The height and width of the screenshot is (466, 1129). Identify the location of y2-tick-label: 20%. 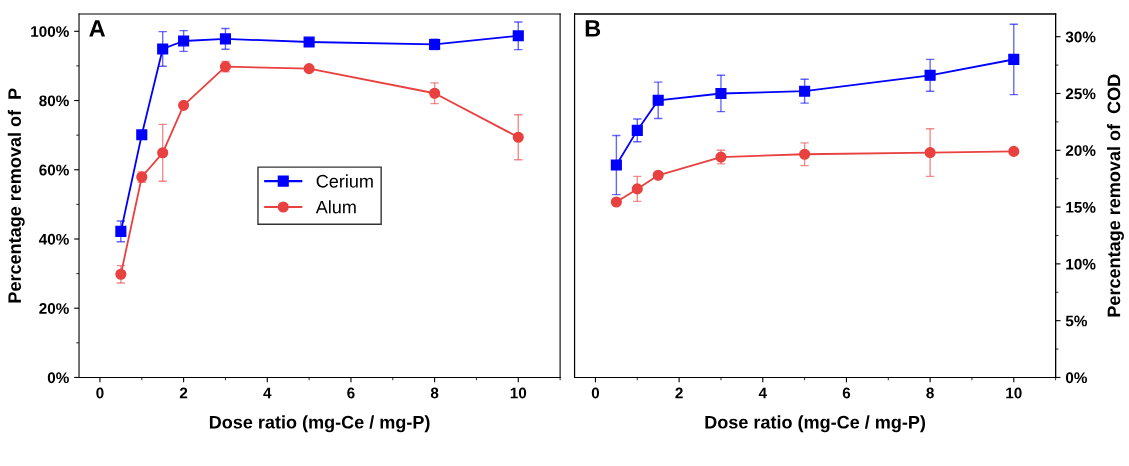
(1080, 150).